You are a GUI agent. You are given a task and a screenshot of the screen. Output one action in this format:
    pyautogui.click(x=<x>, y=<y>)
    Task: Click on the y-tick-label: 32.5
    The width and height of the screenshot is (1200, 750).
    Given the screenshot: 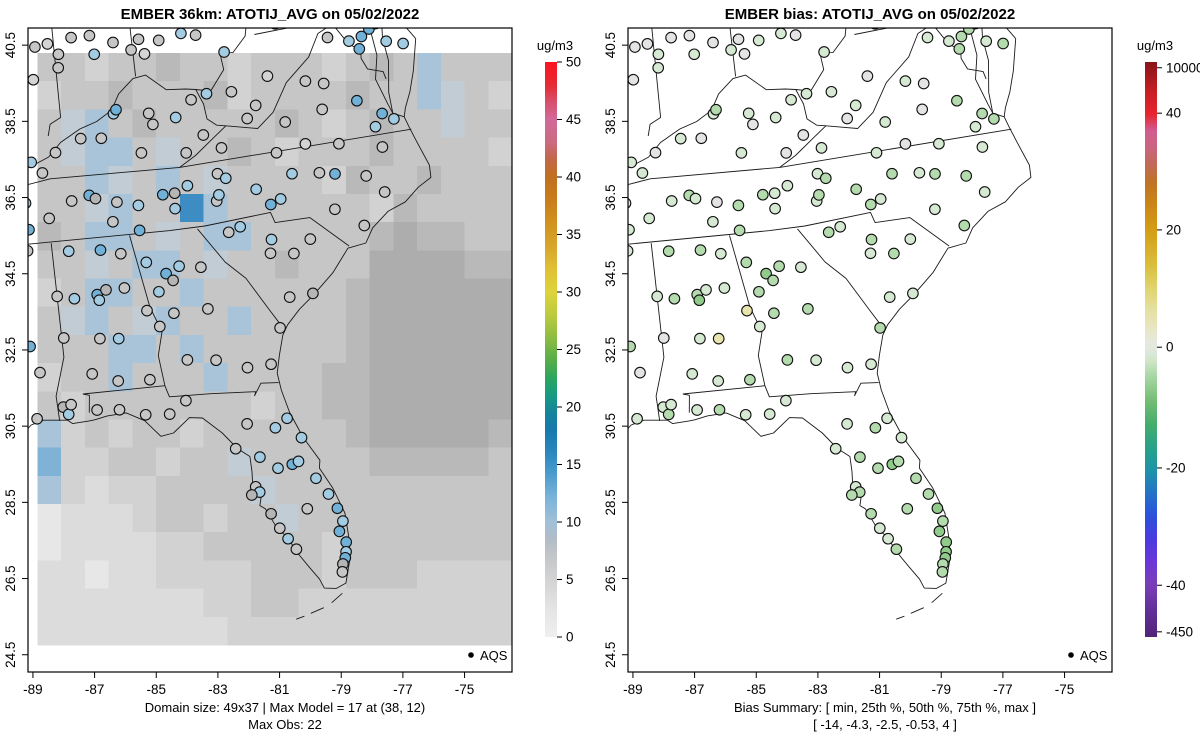 What is the action you would take?
    pyautogui.click(x=10, y=350)
    